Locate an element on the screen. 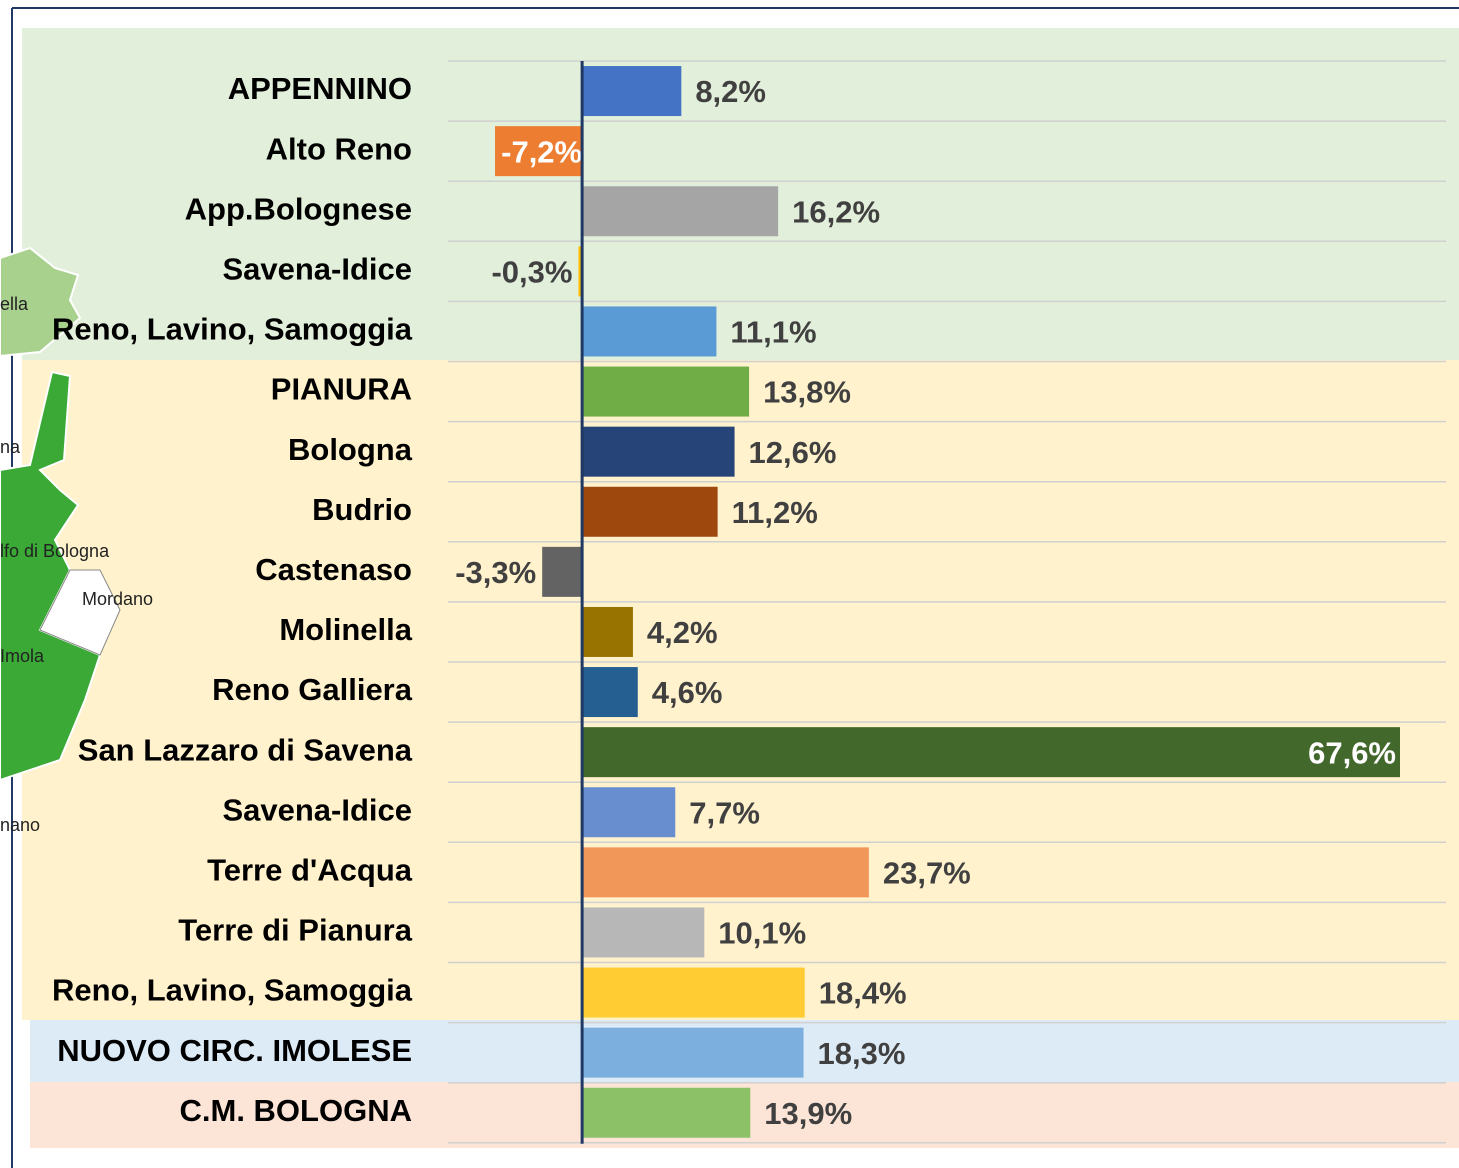 Image resolution: width=1459 pixels, height=1168 pixels. value-label: -3,3% is located at coordinates (495, 572).